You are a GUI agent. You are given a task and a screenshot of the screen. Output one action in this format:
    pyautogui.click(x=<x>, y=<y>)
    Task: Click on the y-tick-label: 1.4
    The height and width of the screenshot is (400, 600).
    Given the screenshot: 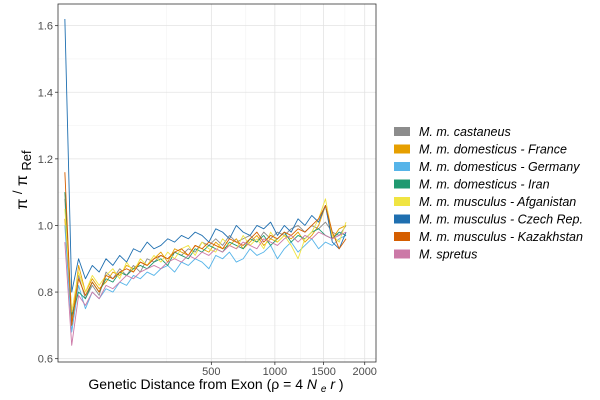 What is the action you would take?
    pyautogui.click(x=45, y=93)
    